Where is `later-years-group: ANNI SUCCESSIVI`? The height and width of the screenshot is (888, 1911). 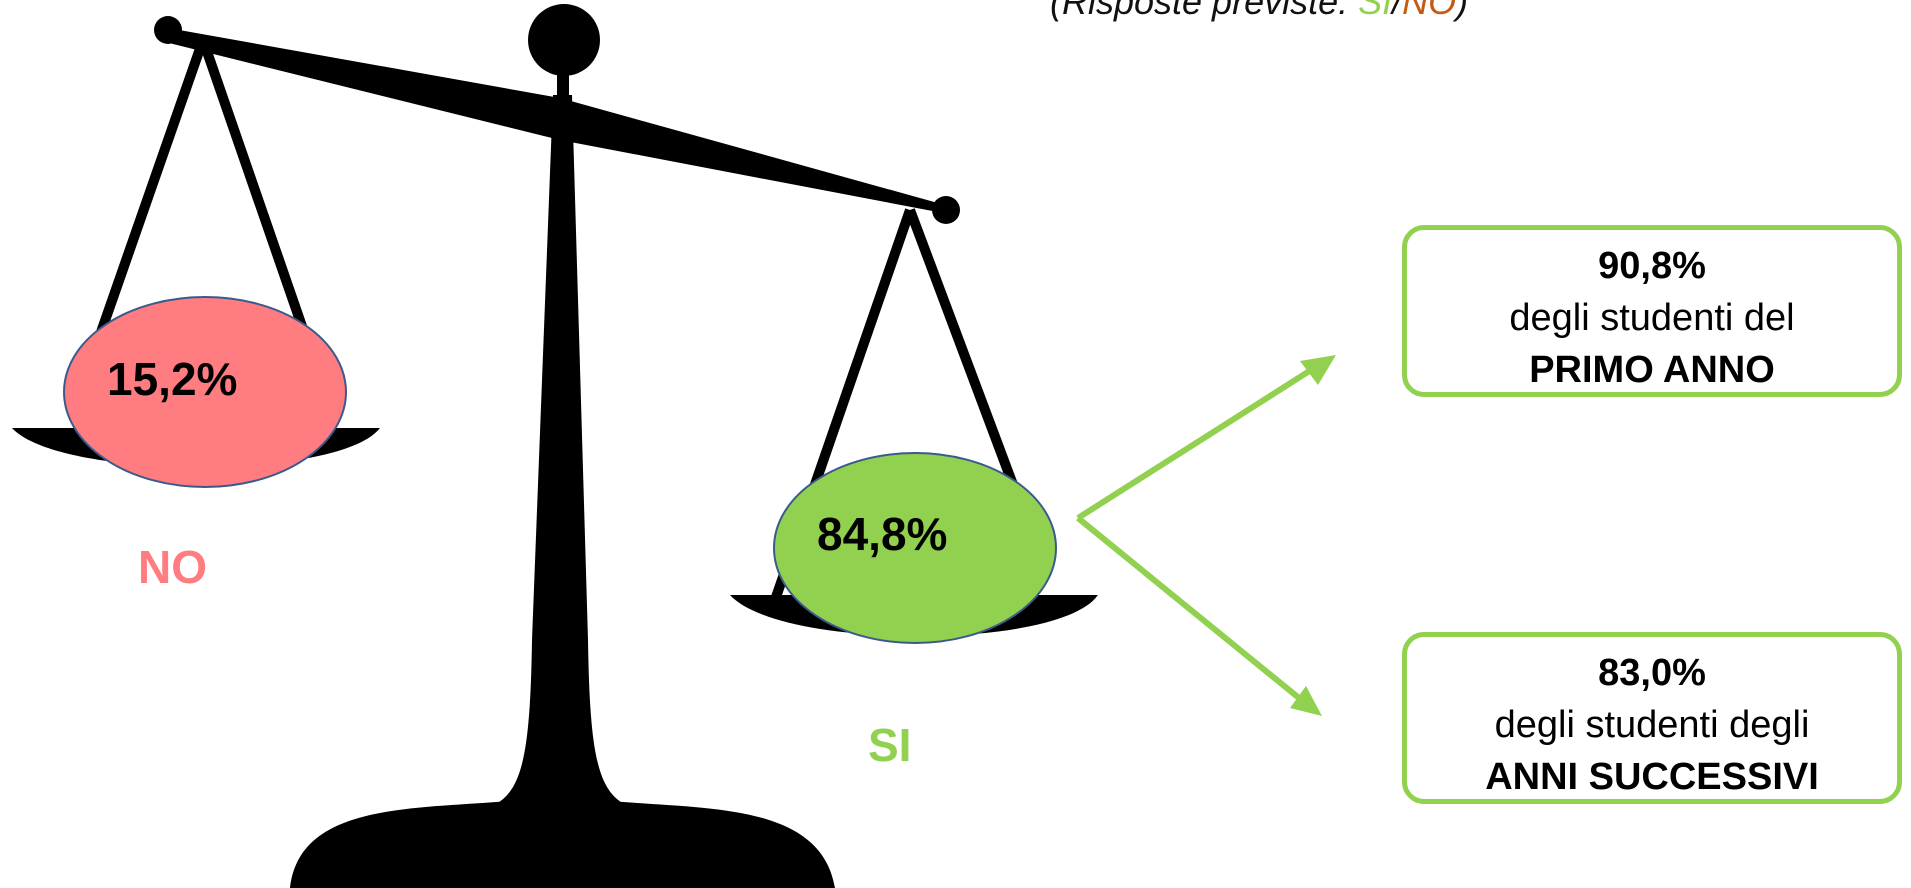 later-years-group: ANNI SUCCESSIVI is located at coordinates (1652, 777).